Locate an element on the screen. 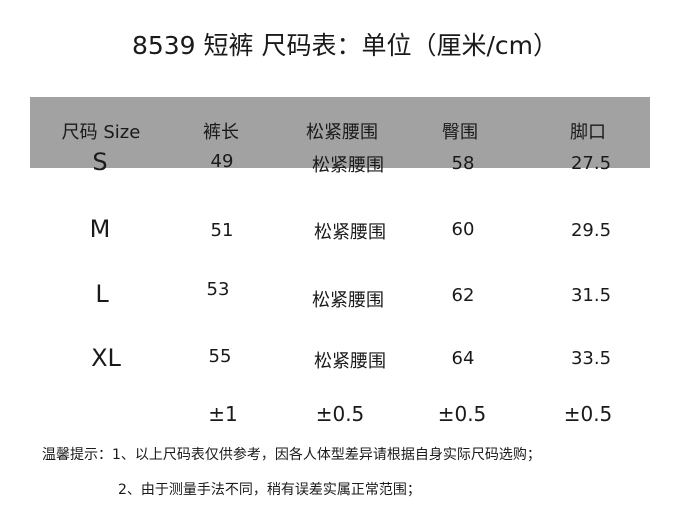 Image resolution: width=690 pixels, height=518 pixels. hip-cell: 64 is located at coordinates (463, 358).